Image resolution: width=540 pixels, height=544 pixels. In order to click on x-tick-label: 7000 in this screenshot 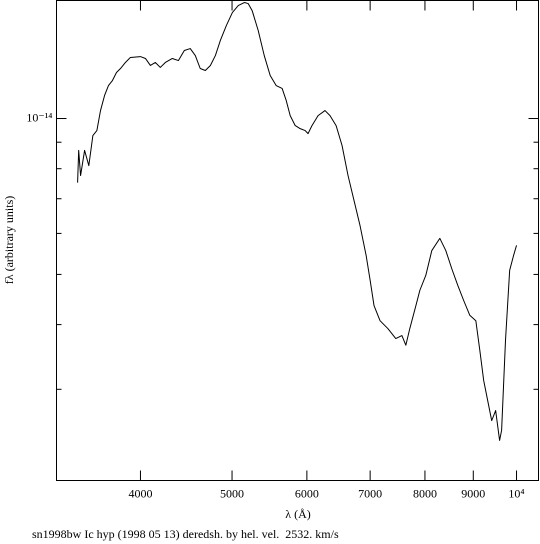, I will do `click(370, 493)`.